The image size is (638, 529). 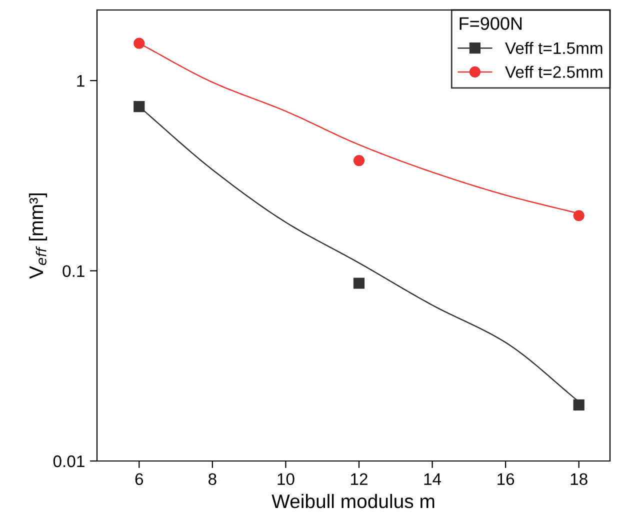 What do you see at coordinates (433, 479) in the screenshot?
I see `x-tick-label: 14` at bounding box center [433, 479].